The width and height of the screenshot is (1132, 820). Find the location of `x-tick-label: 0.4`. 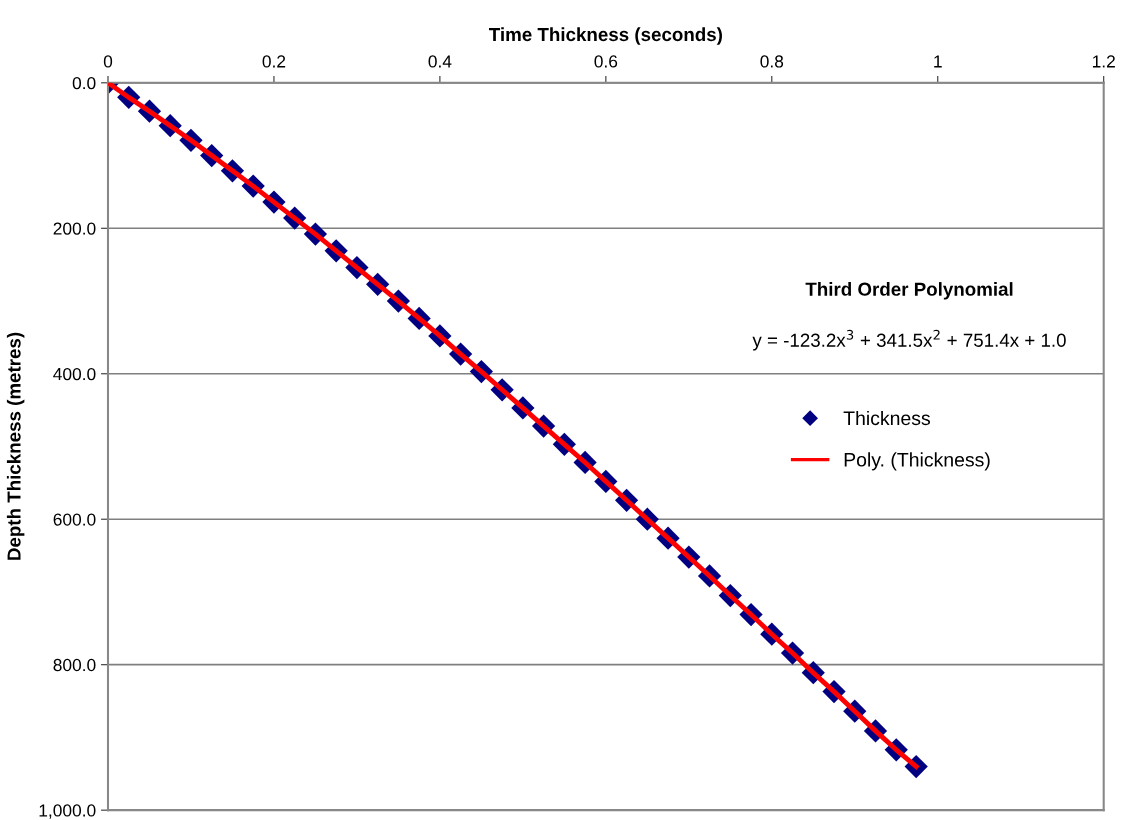

x-tick-label: 0.4 is located at coordinates (440, 61).